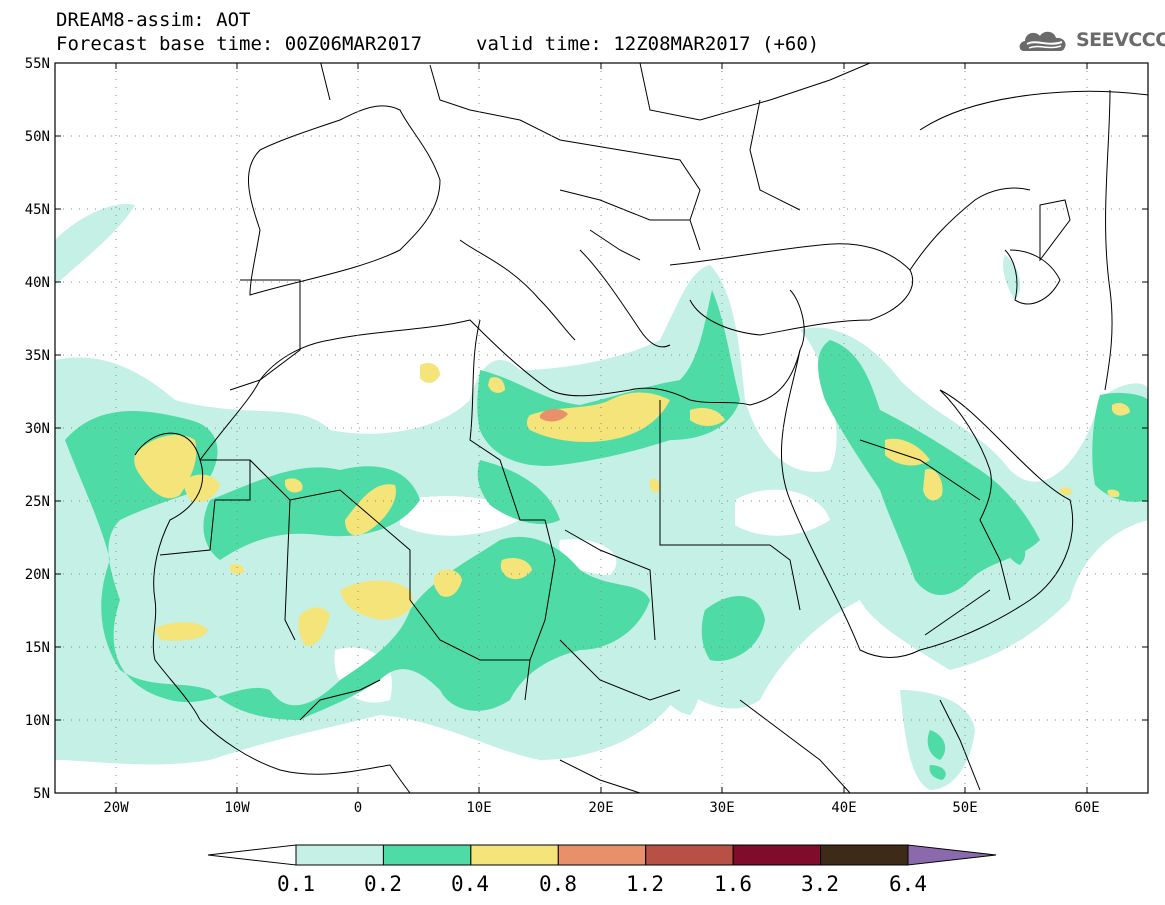 Image resolution: width=1165 pixels, height=905 pixels. Describe the element at coordinates (1120, 40) in the screenshot. I see `logo-text: SEEVCCC` at that location.